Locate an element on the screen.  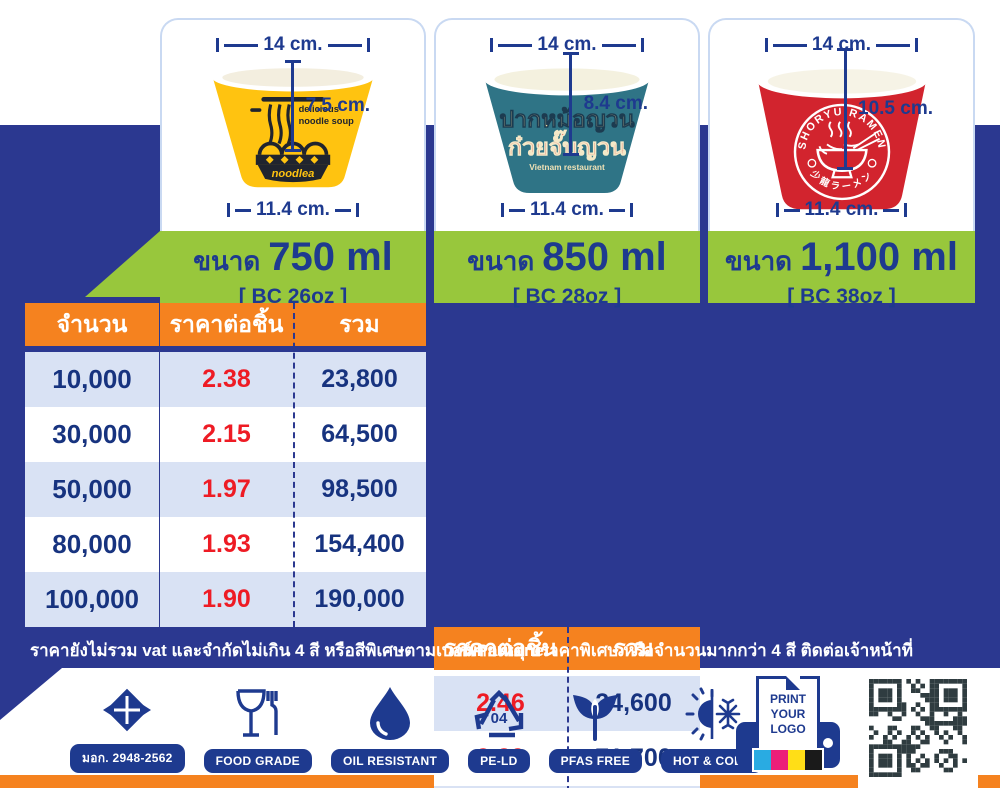
tis-mark-icon is located at coordinates (127, 708).